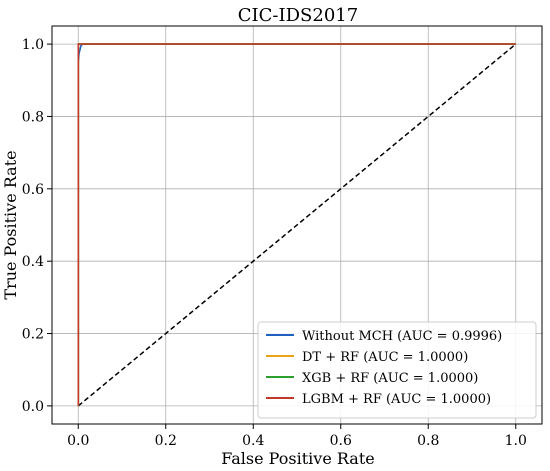 This screenshot has height=471, width=550. I want to click on x-axis-ticks: 0.0 0.2 0.4 0.6 0.8 1.0, so click(297, 436).